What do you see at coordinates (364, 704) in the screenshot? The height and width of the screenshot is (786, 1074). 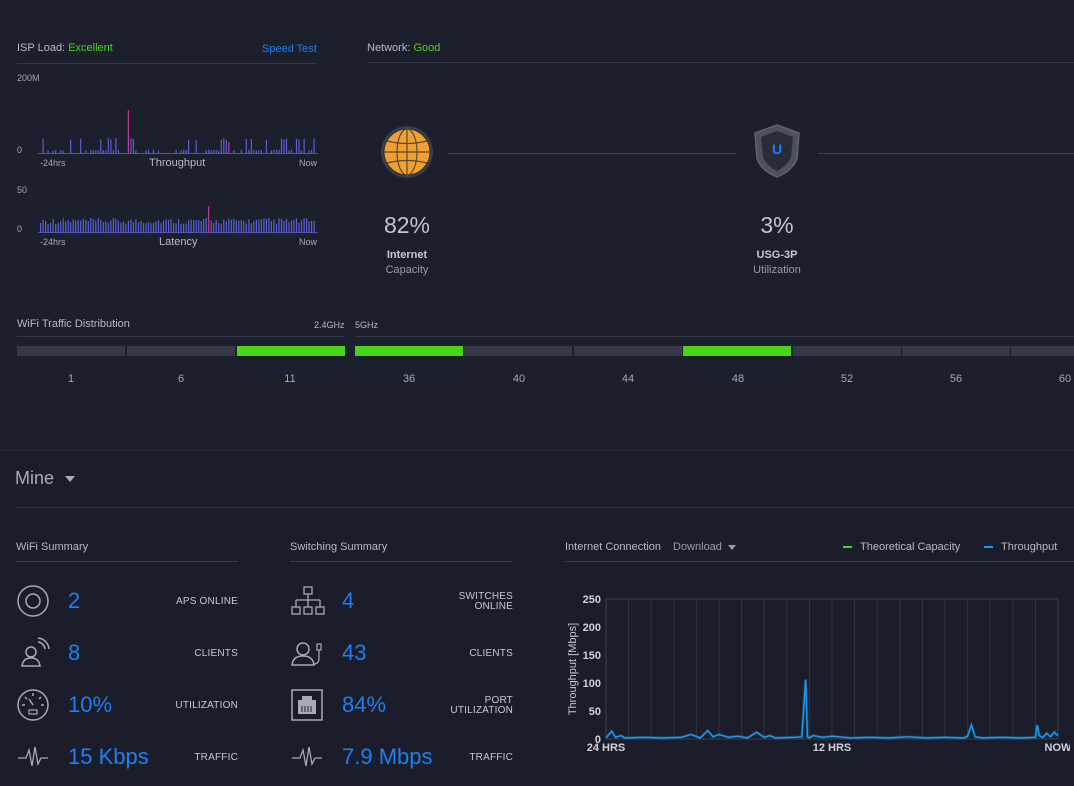 I see `port-utilization-value: 84%` at bounding box center [364, 704].